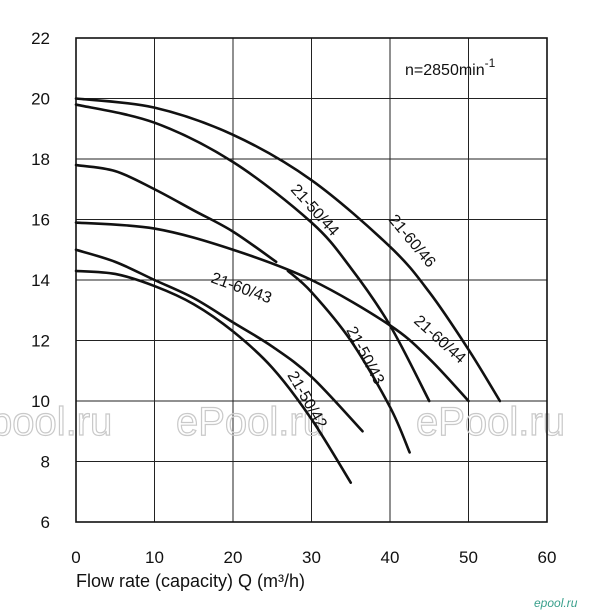 Image resolution: width=599 pixels, height=614 pixels. What do you see at coordinates (40, 159) in the screenshot?
I see `y-tick-label: 18` at bounding box center [40, 159].